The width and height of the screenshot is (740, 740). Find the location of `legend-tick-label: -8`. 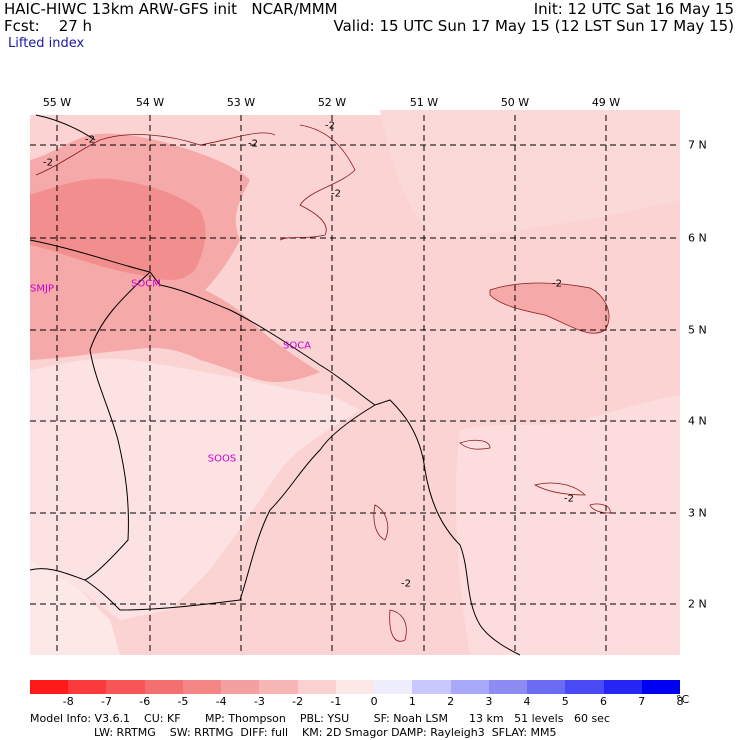

legend-tick-label: -8 is located at coordinates (68, 701).